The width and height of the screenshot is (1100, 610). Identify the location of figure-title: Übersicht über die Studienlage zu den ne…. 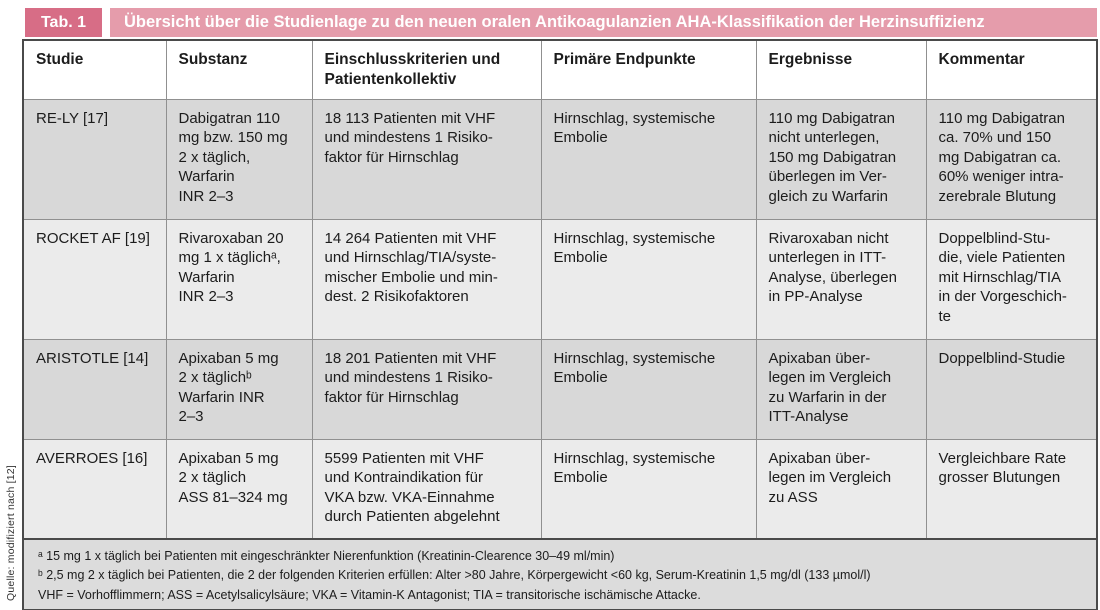
(603, 22).